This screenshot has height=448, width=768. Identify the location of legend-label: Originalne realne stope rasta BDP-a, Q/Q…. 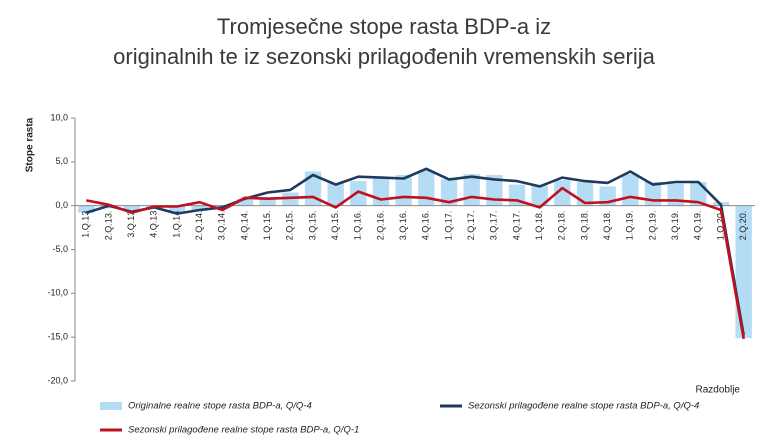
(220, 406).